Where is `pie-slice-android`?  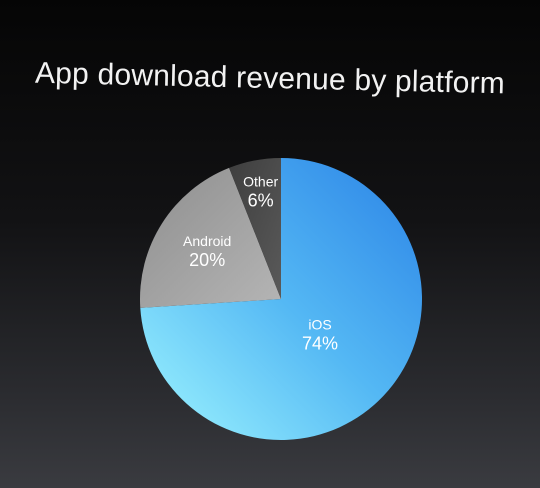 pie-slice-android is located at coordinates (210, 237).